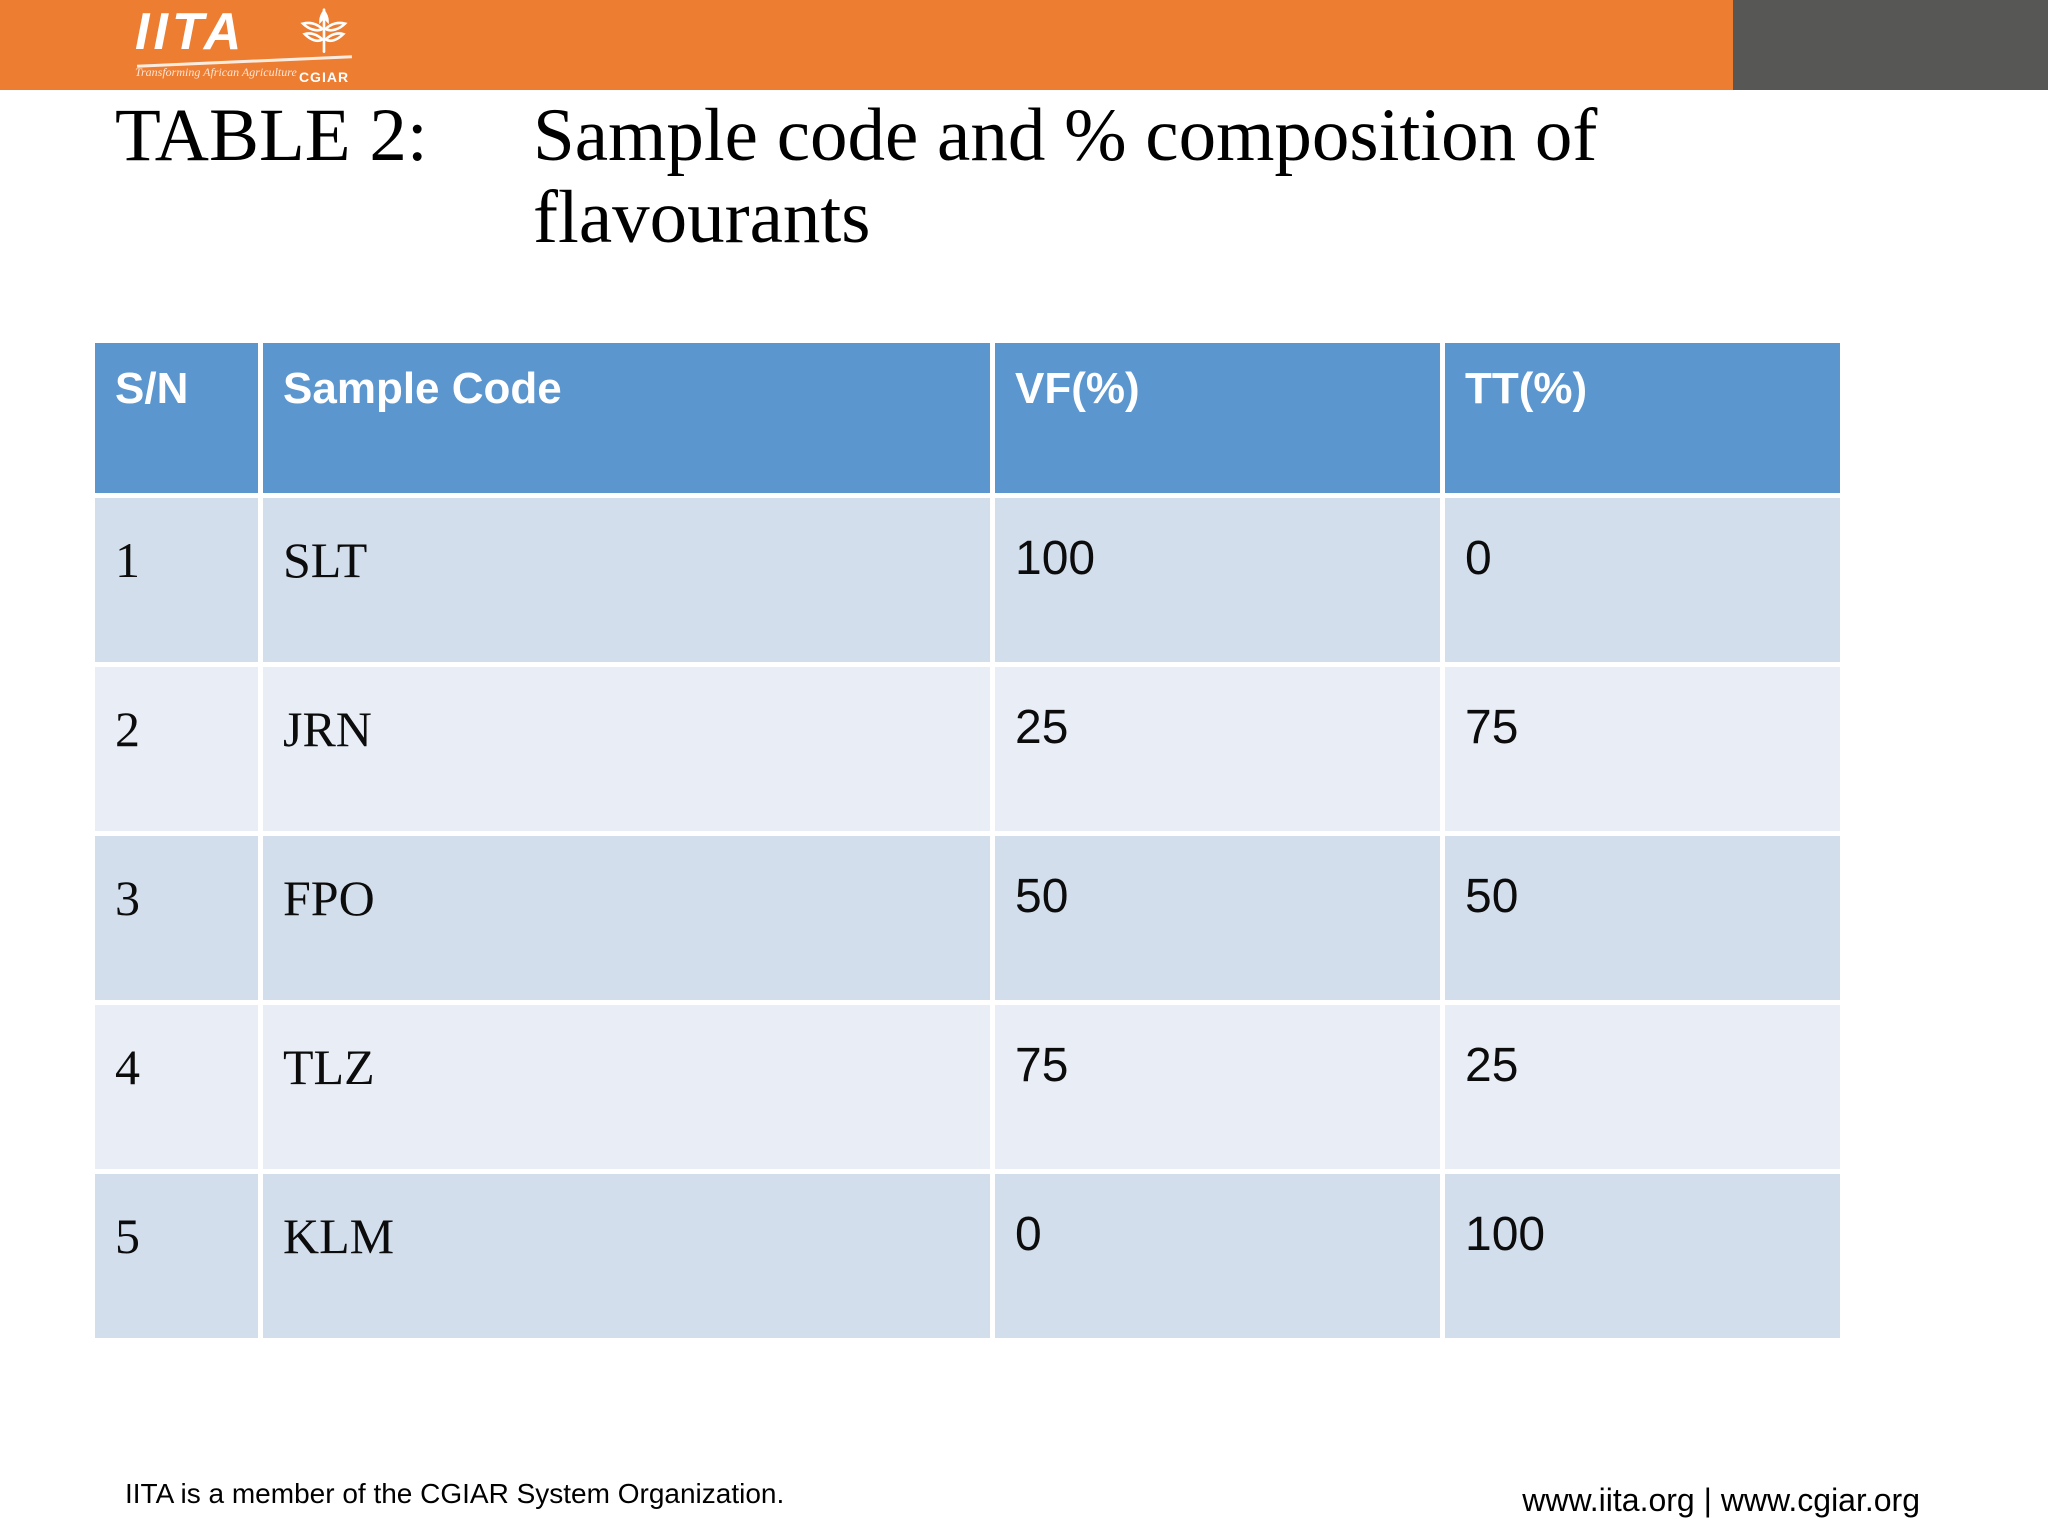  I want to click on cell-vf: 25, so click(1217, 749).